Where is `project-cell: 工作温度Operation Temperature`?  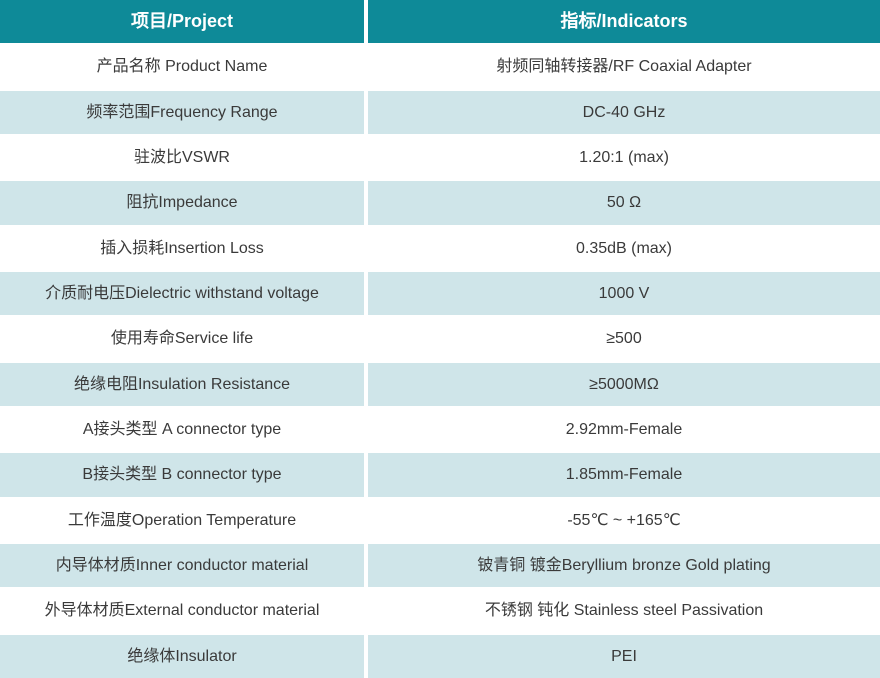
project-cell: 工作温度Operation Temperature is located at coordinates (184, 520).